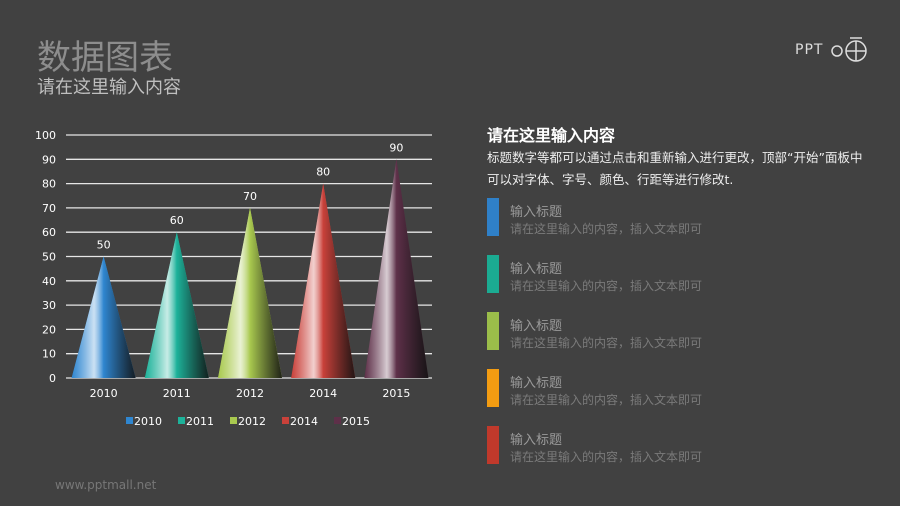 The height and width of the screenshot is (506, 900). Describe the element at coordinates (49, 159) in the screenshot. I see `y-tick-label: 90` at that location.